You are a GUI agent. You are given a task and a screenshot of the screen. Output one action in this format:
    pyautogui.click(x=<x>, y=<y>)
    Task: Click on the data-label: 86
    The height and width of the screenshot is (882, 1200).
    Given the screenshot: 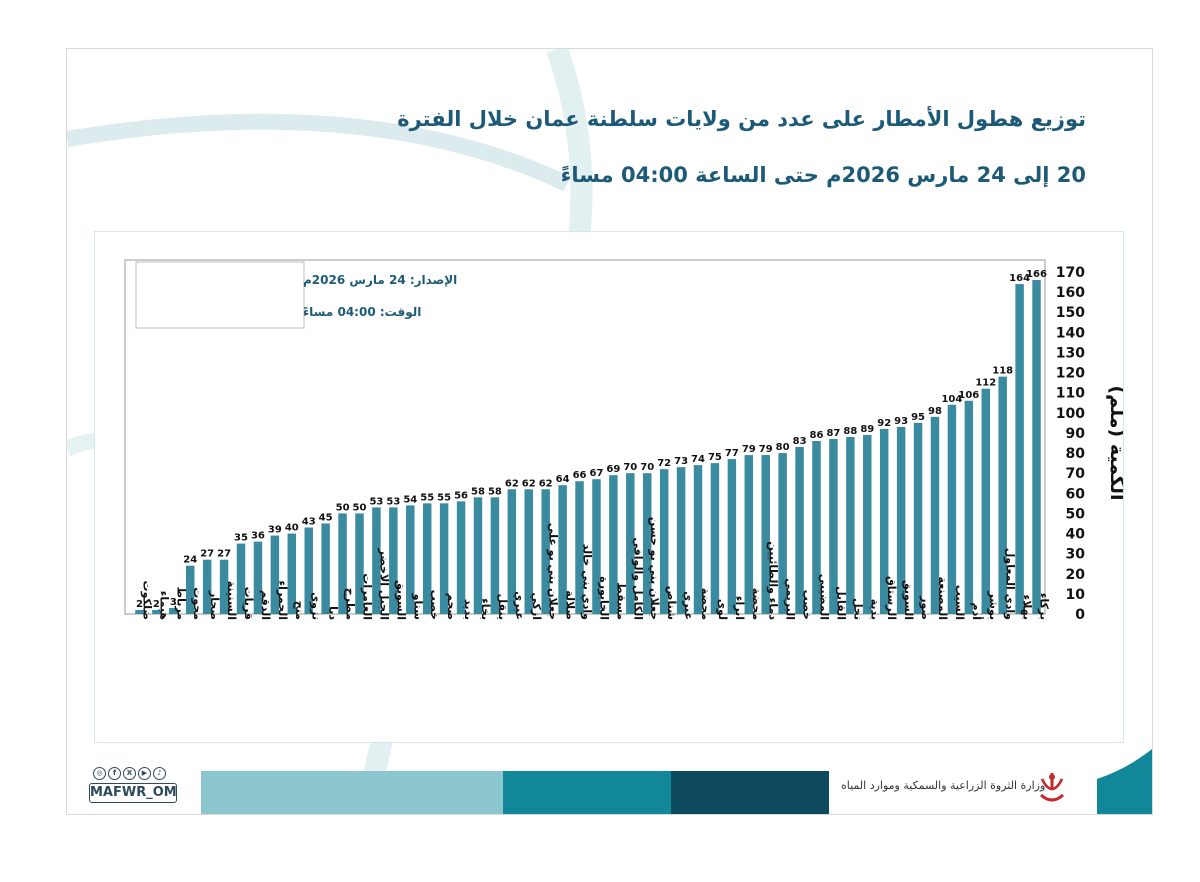 What is the action you would take?
    pyautogui.click(x=817, y=435)
    